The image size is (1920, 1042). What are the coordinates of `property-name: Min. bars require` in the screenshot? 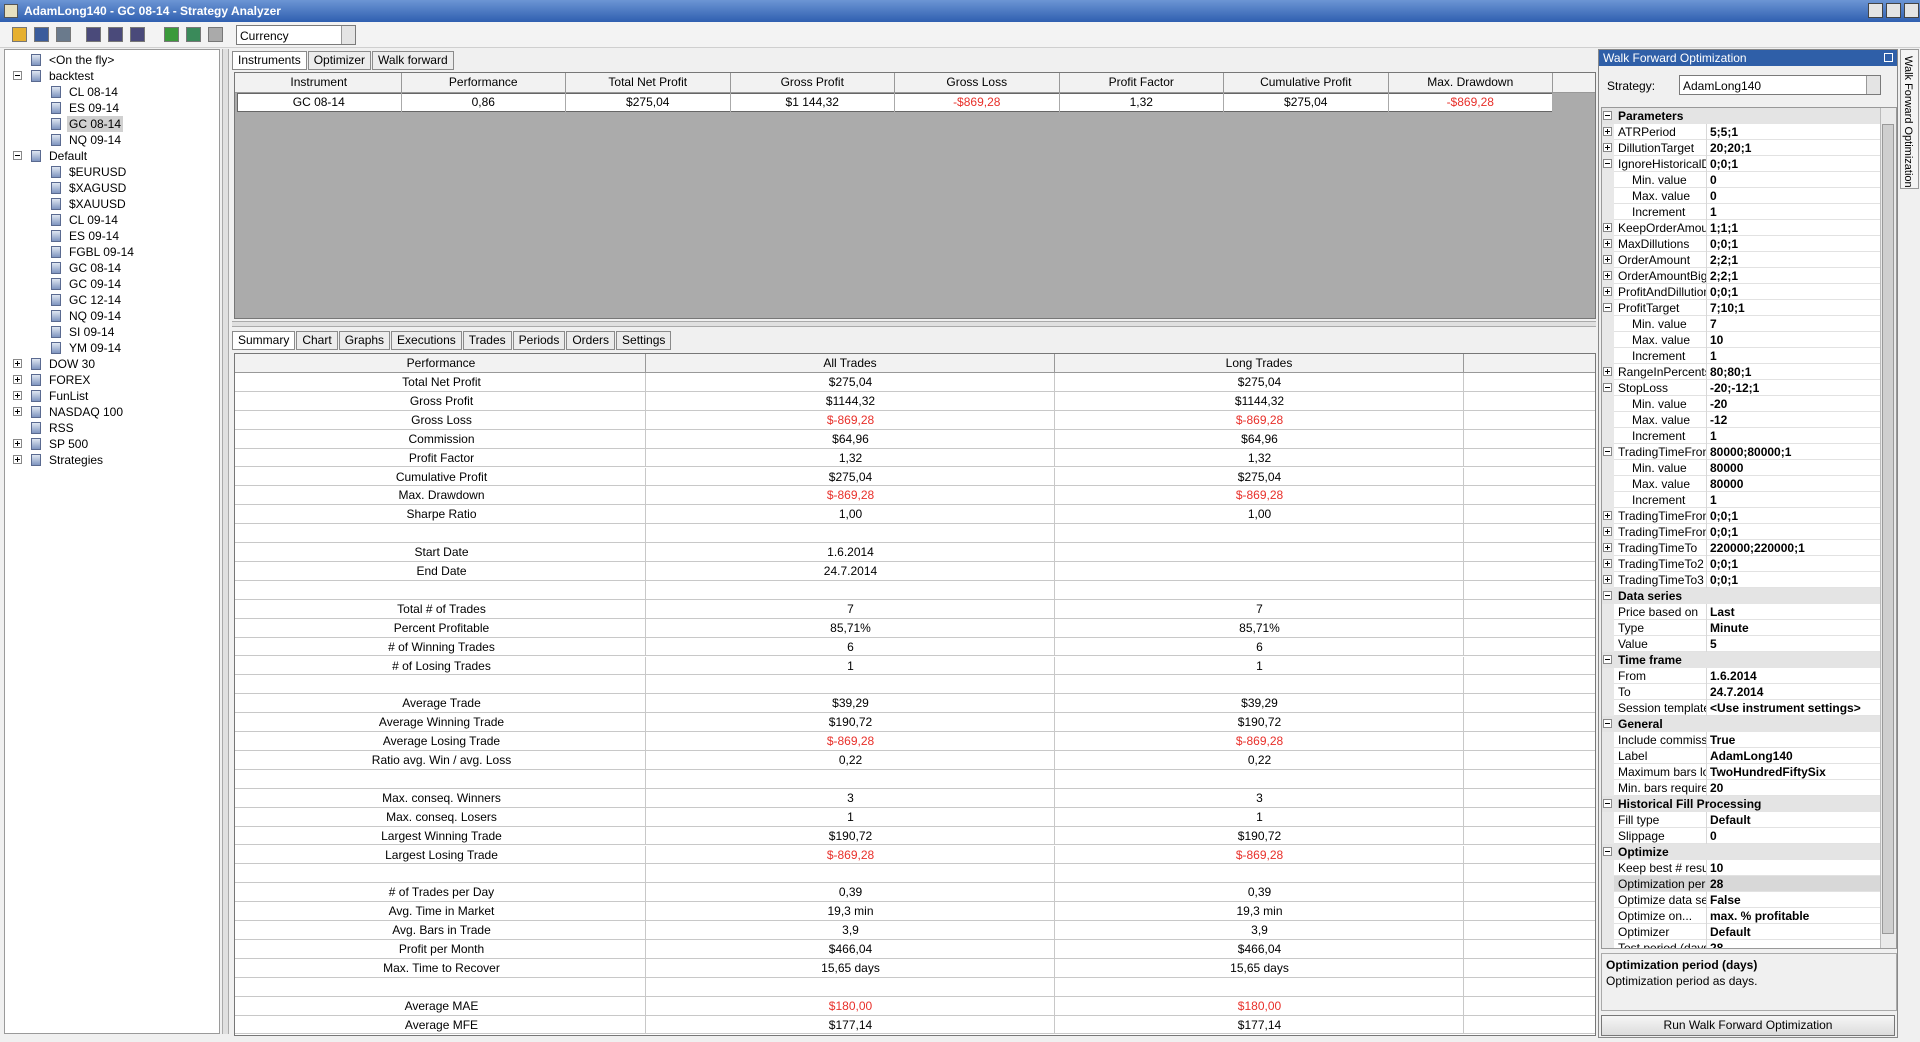 It's located at (1662, 788).